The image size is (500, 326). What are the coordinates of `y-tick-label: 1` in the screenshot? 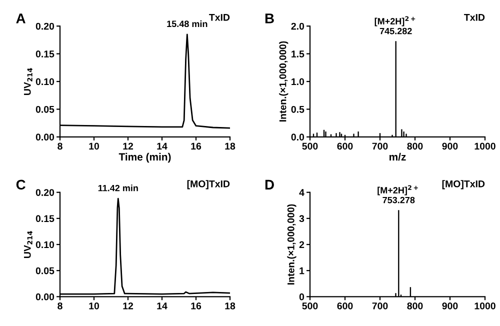 It's located at (302, 270).